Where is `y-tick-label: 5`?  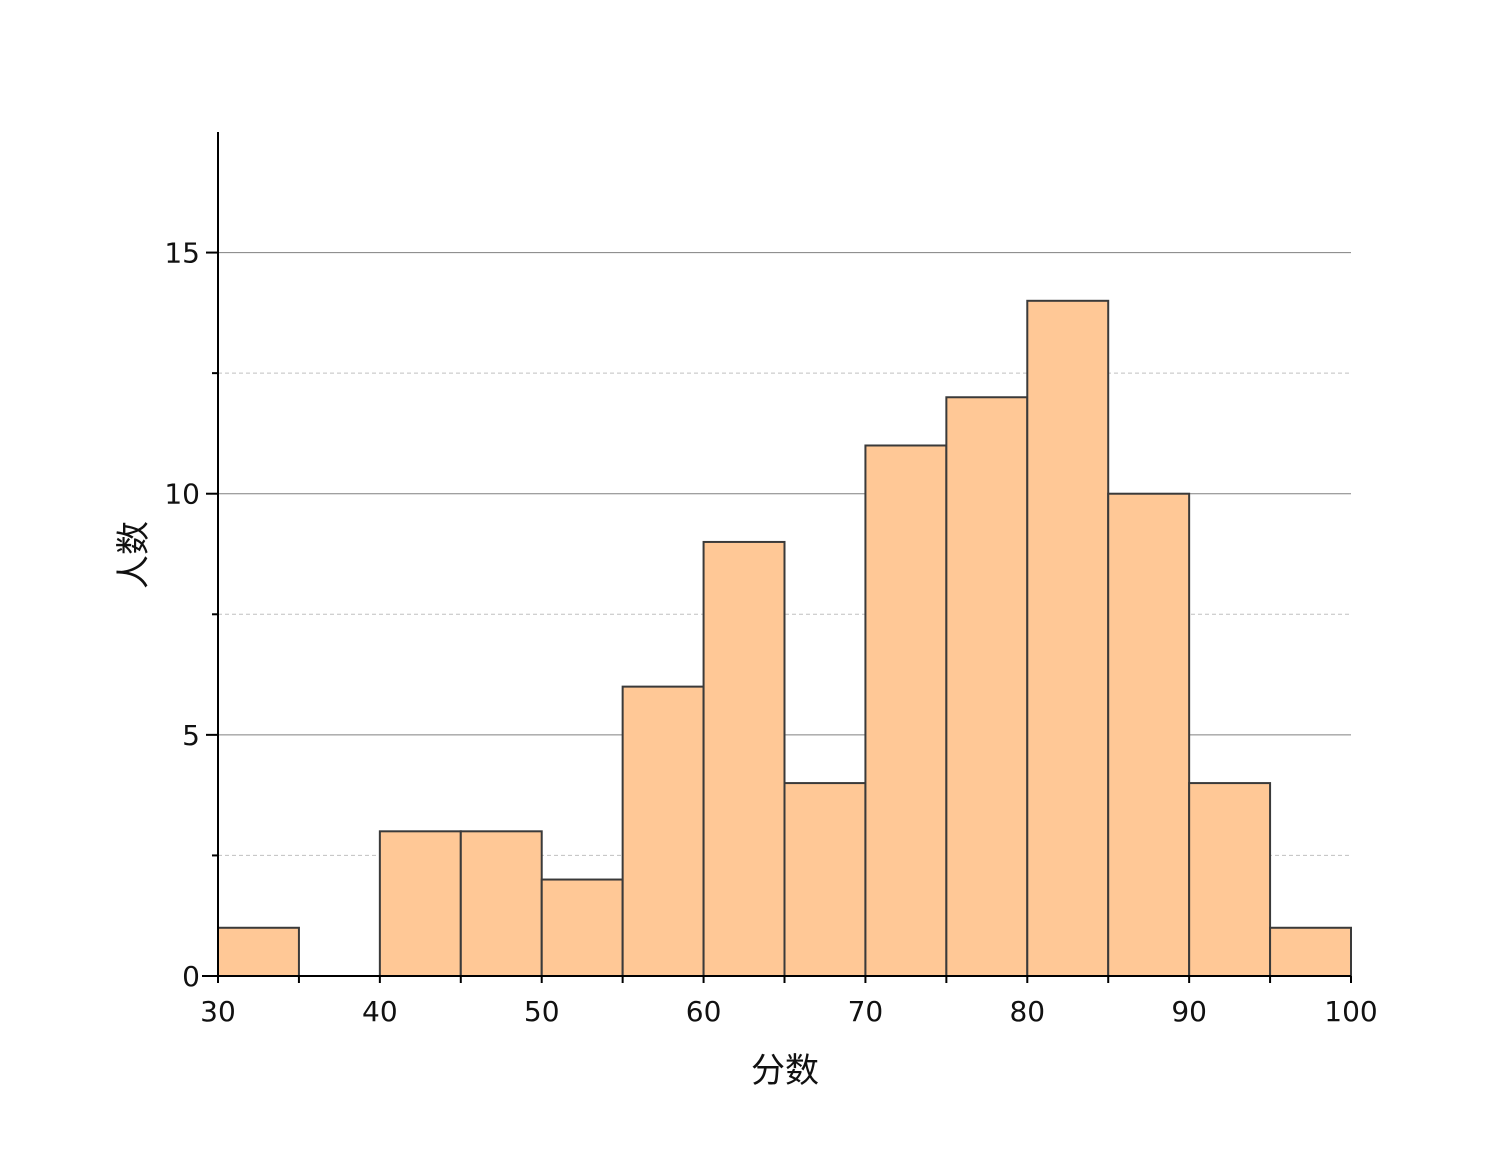 y-tick-label: 5 is located at coordinates (191, 735).